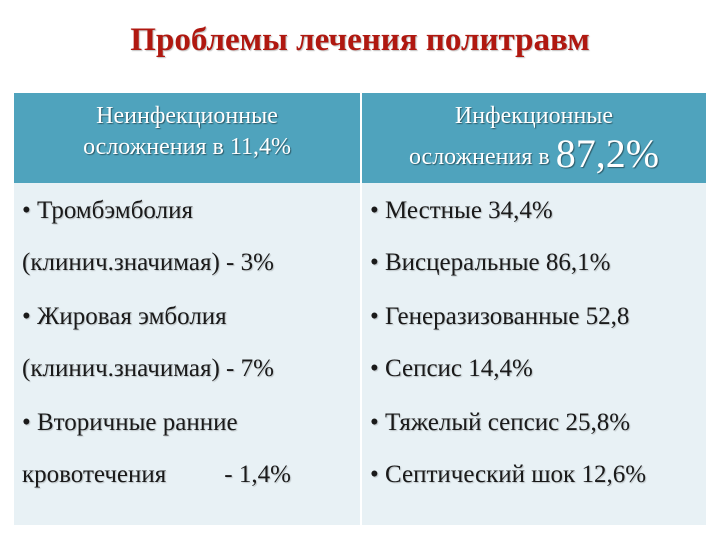 The width and height of the screenshot is (720, 540). Describe the element at coordinates (187, 116) in the screenshot. I see `header-noninfectious-line1: Неинфекционные` at that location.